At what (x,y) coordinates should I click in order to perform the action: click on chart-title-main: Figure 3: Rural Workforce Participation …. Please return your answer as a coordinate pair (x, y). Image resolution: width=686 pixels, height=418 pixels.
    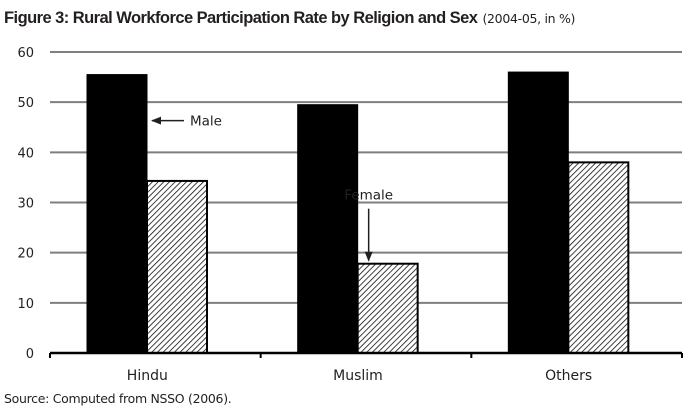
    Looking at the image, I should click on (241, 18).